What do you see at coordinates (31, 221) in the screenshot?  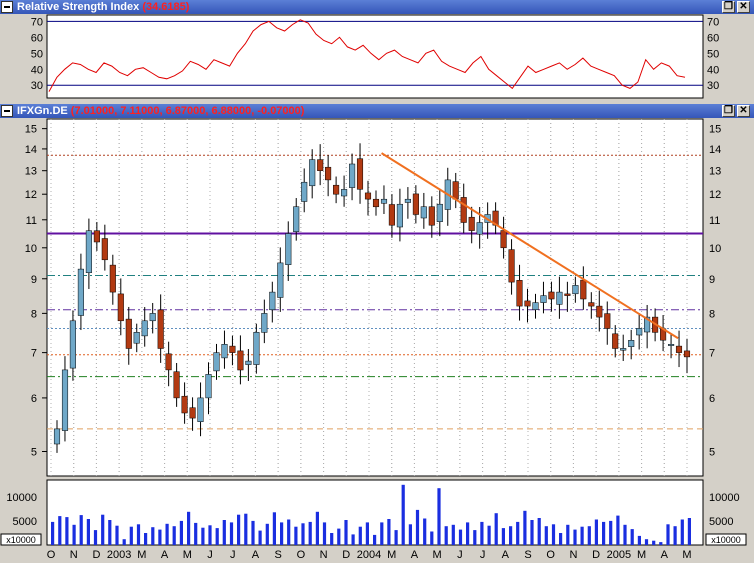 I see `price-tick-label-left: 11` at bounding box center [31, 221].